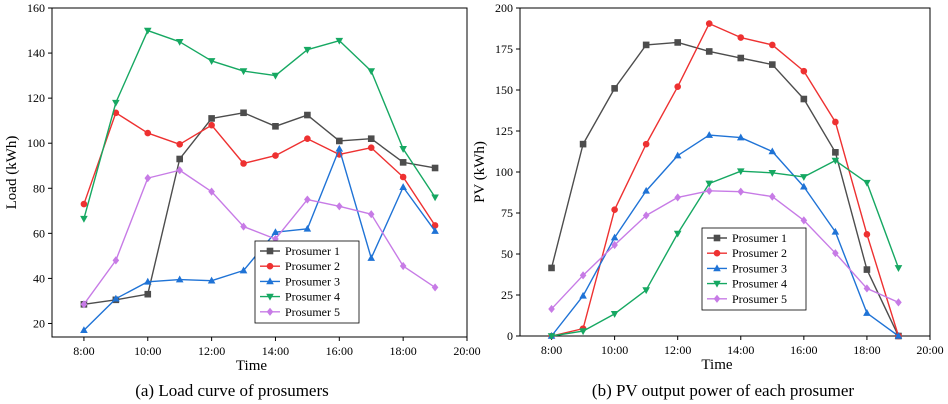 The height and width of the screenshot is (404, 948). What do you see at coordinates (507, 295) in the screenshot?
I see `y-tick-label: 25` at bounding box center [507, 295].